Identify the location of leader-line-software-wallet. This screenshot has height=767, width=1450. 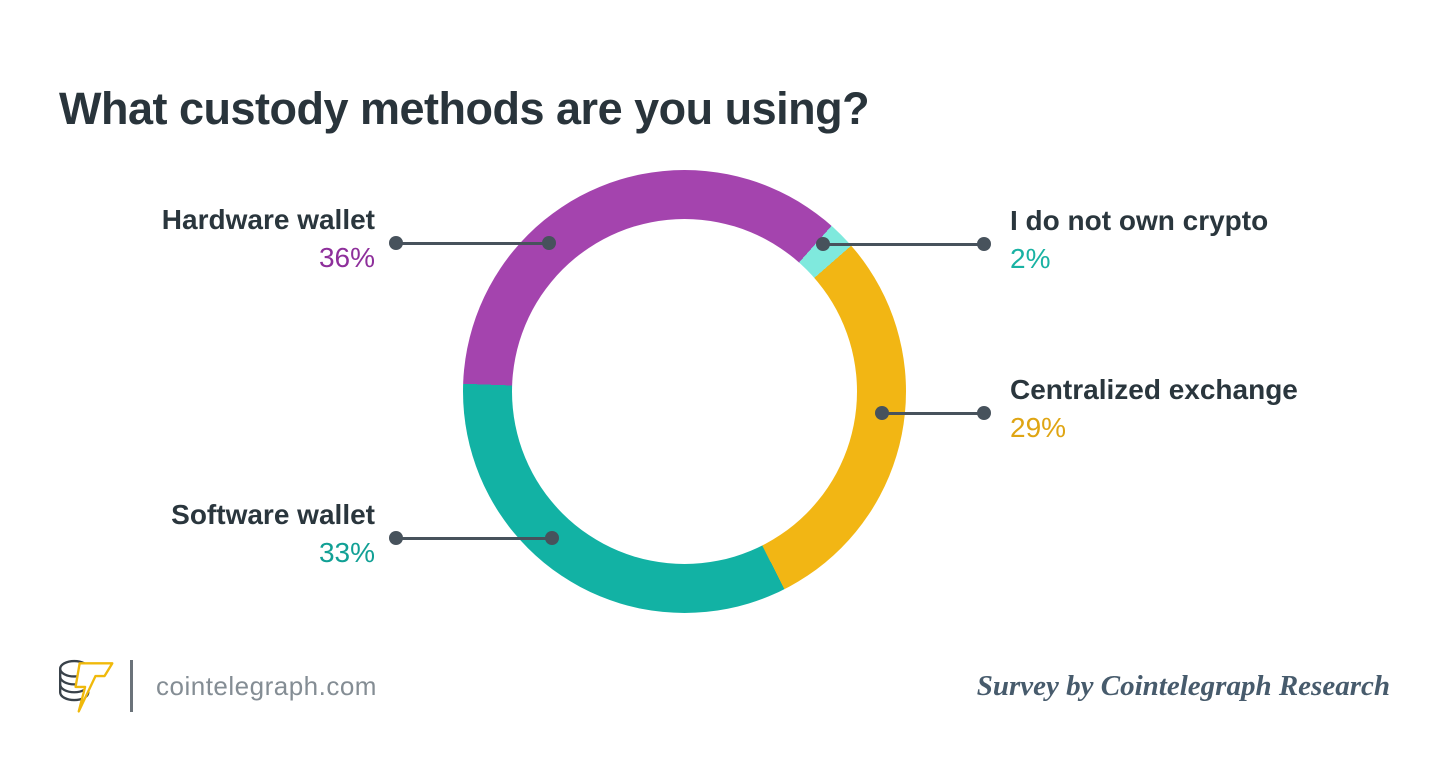
(474, 538).